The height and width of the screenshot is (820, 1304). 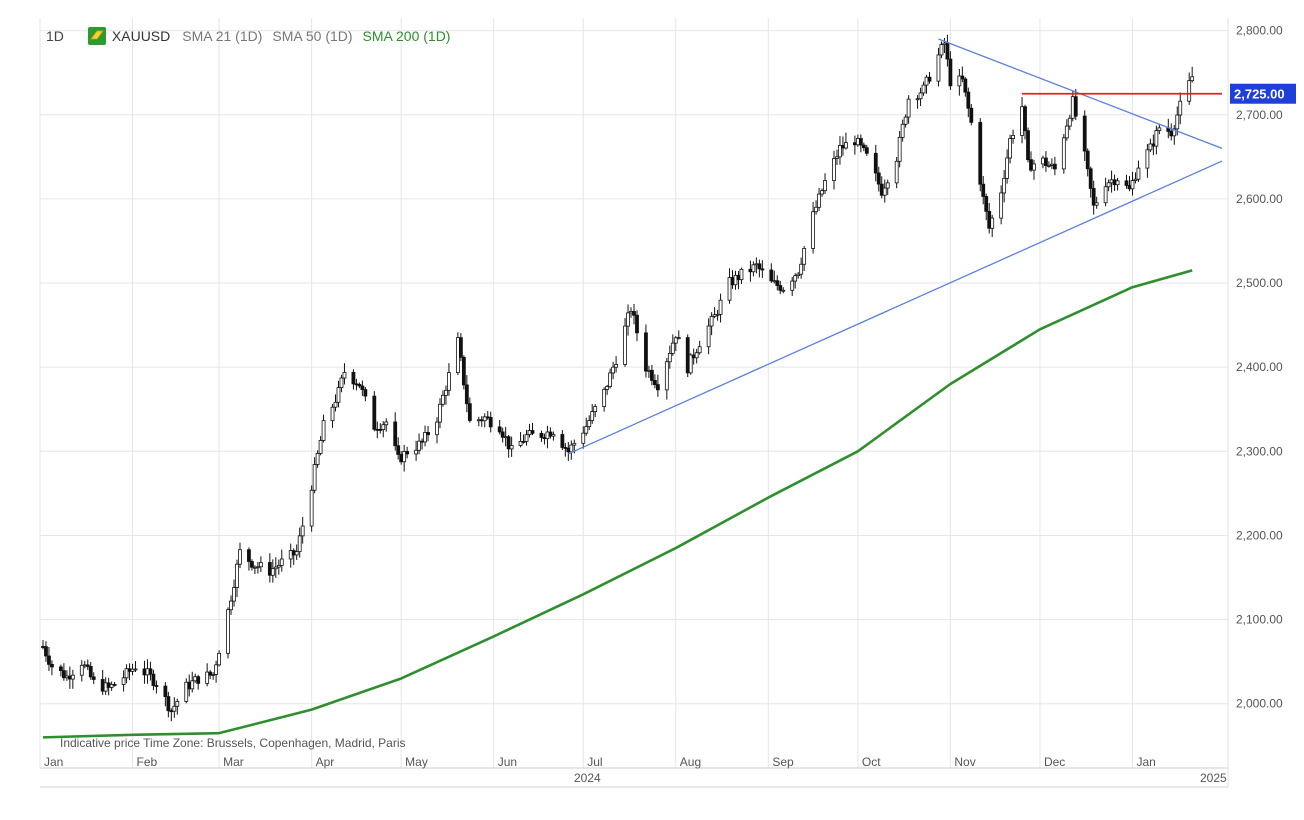 I want to click on interval-label: 1D, so click(x=55, y=36).